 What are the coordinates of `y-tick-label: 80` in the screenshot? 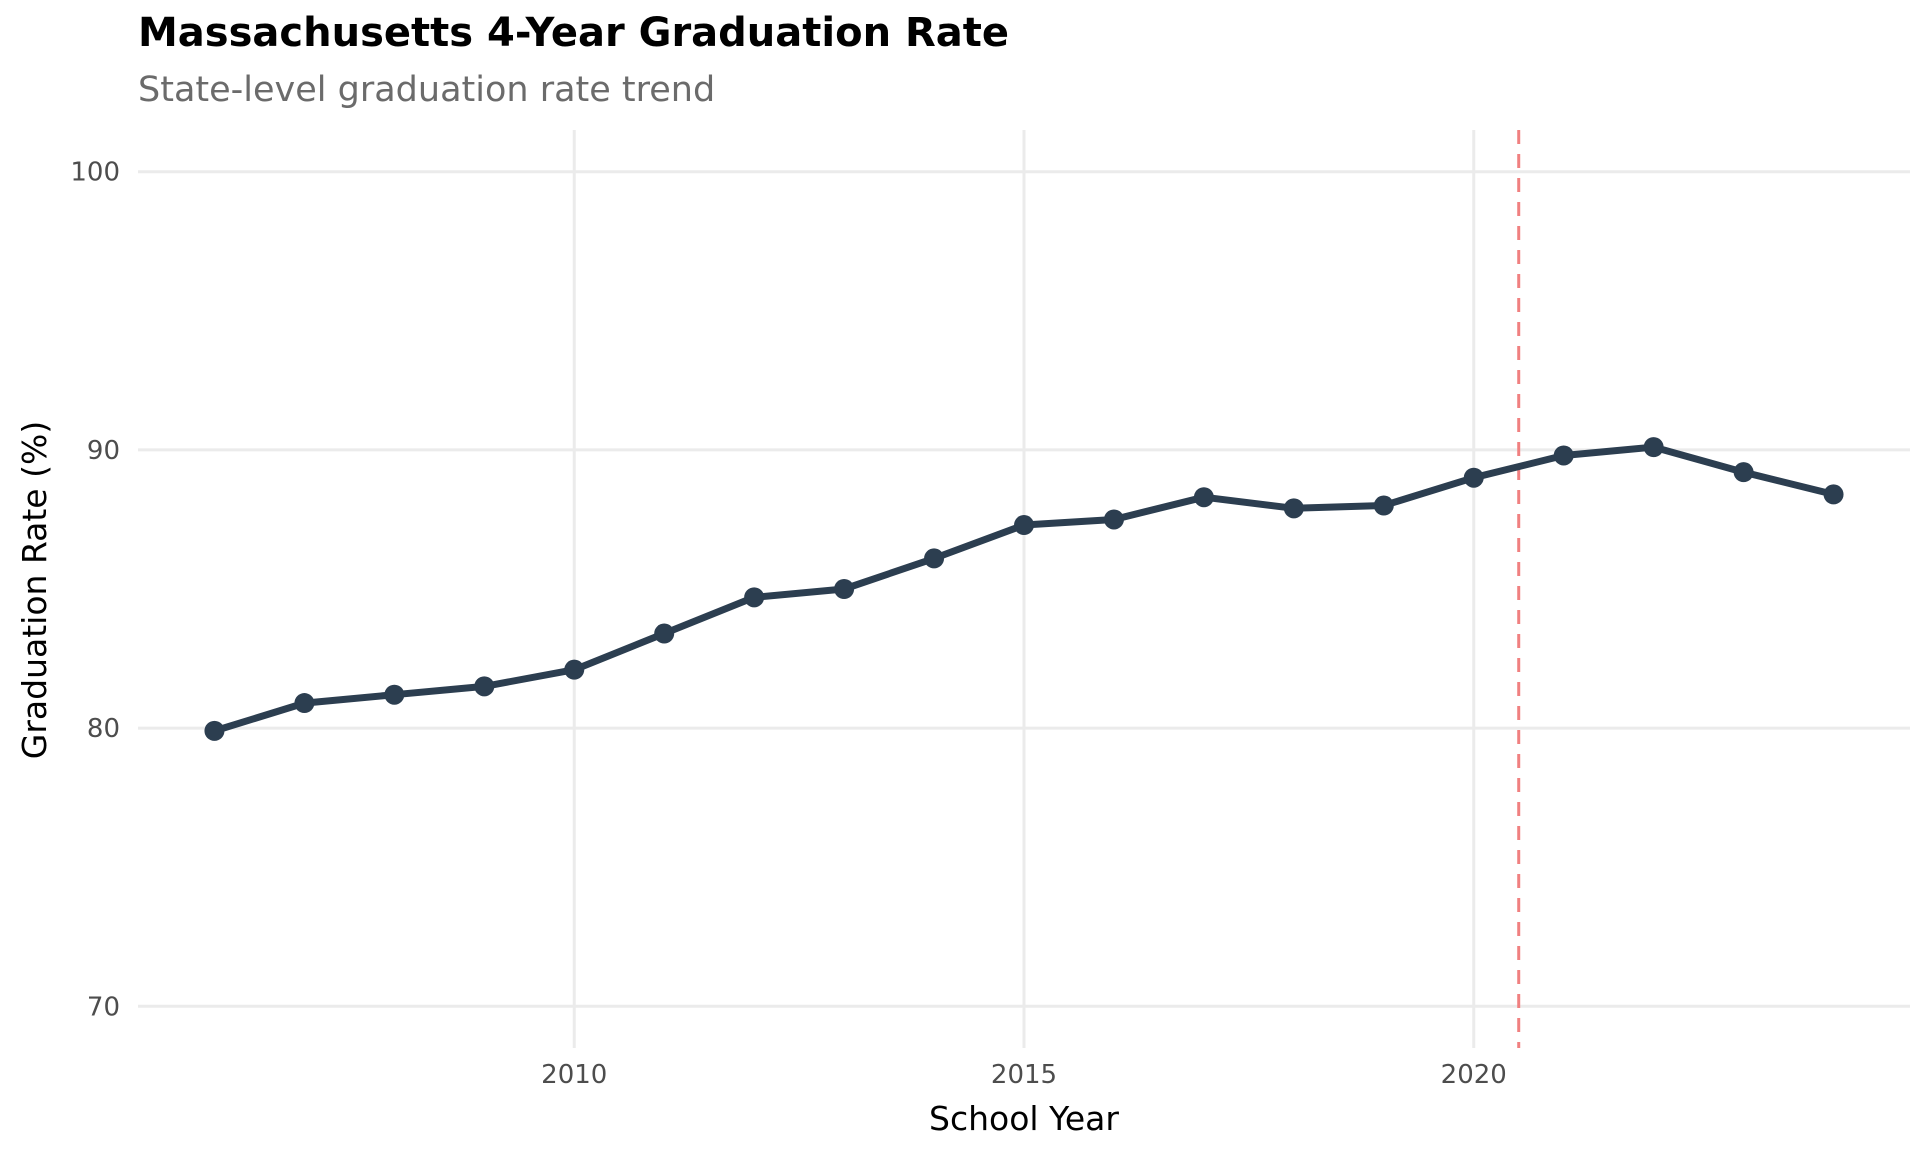 It's located at (103, 729).